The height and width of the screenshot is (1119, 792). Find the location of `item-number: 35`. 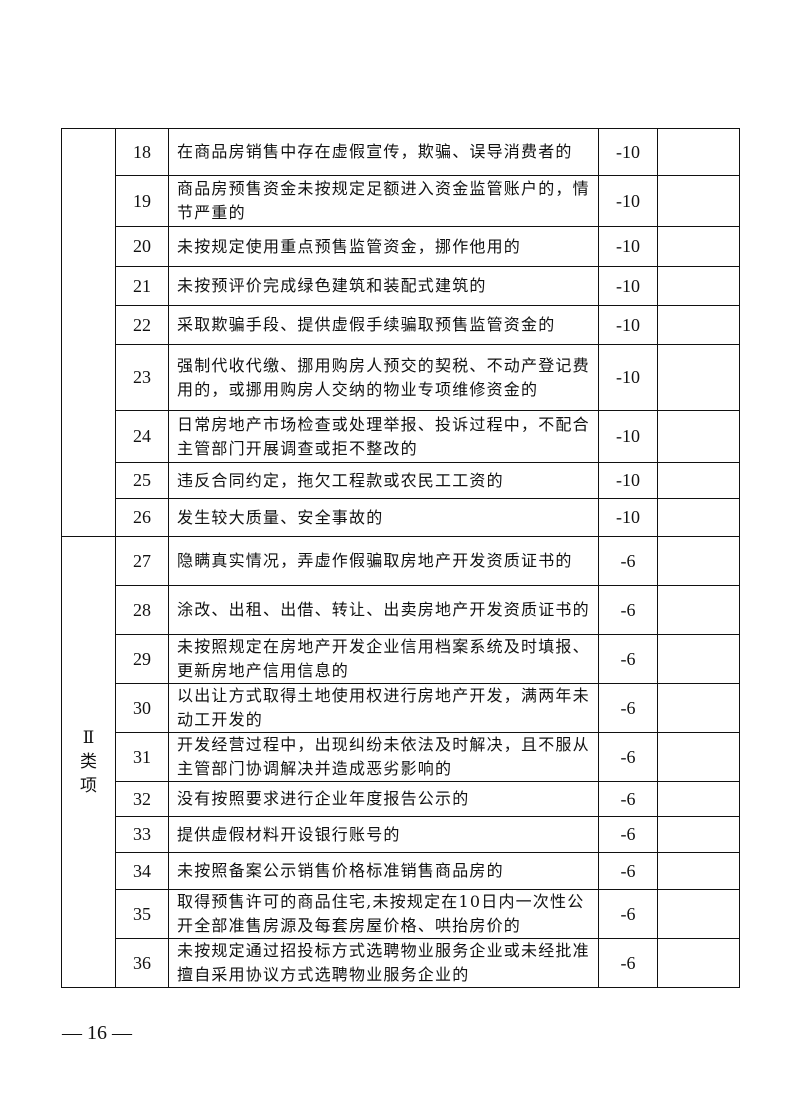

item-number: 35 is located at coordinates (142, 914).